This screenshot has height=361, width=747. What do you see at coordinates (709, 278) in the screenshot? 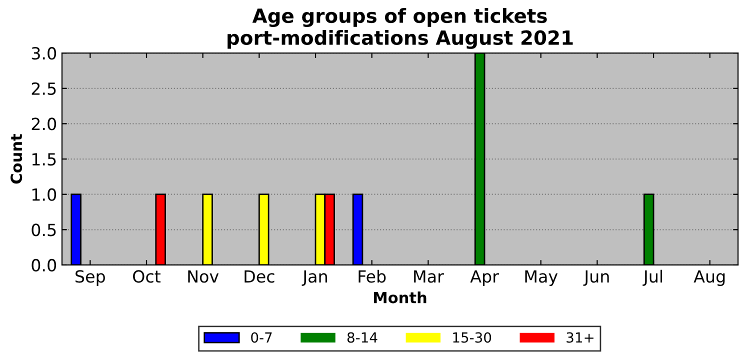
I see `x-tick-label: Aug` at bounding box center [709, 278].